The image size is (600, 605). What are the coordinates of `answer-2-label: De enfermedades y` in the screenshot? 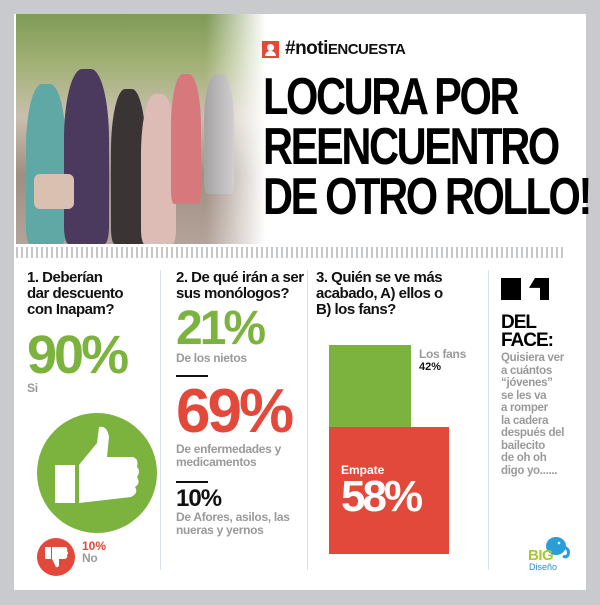 It's located at (228, 449).